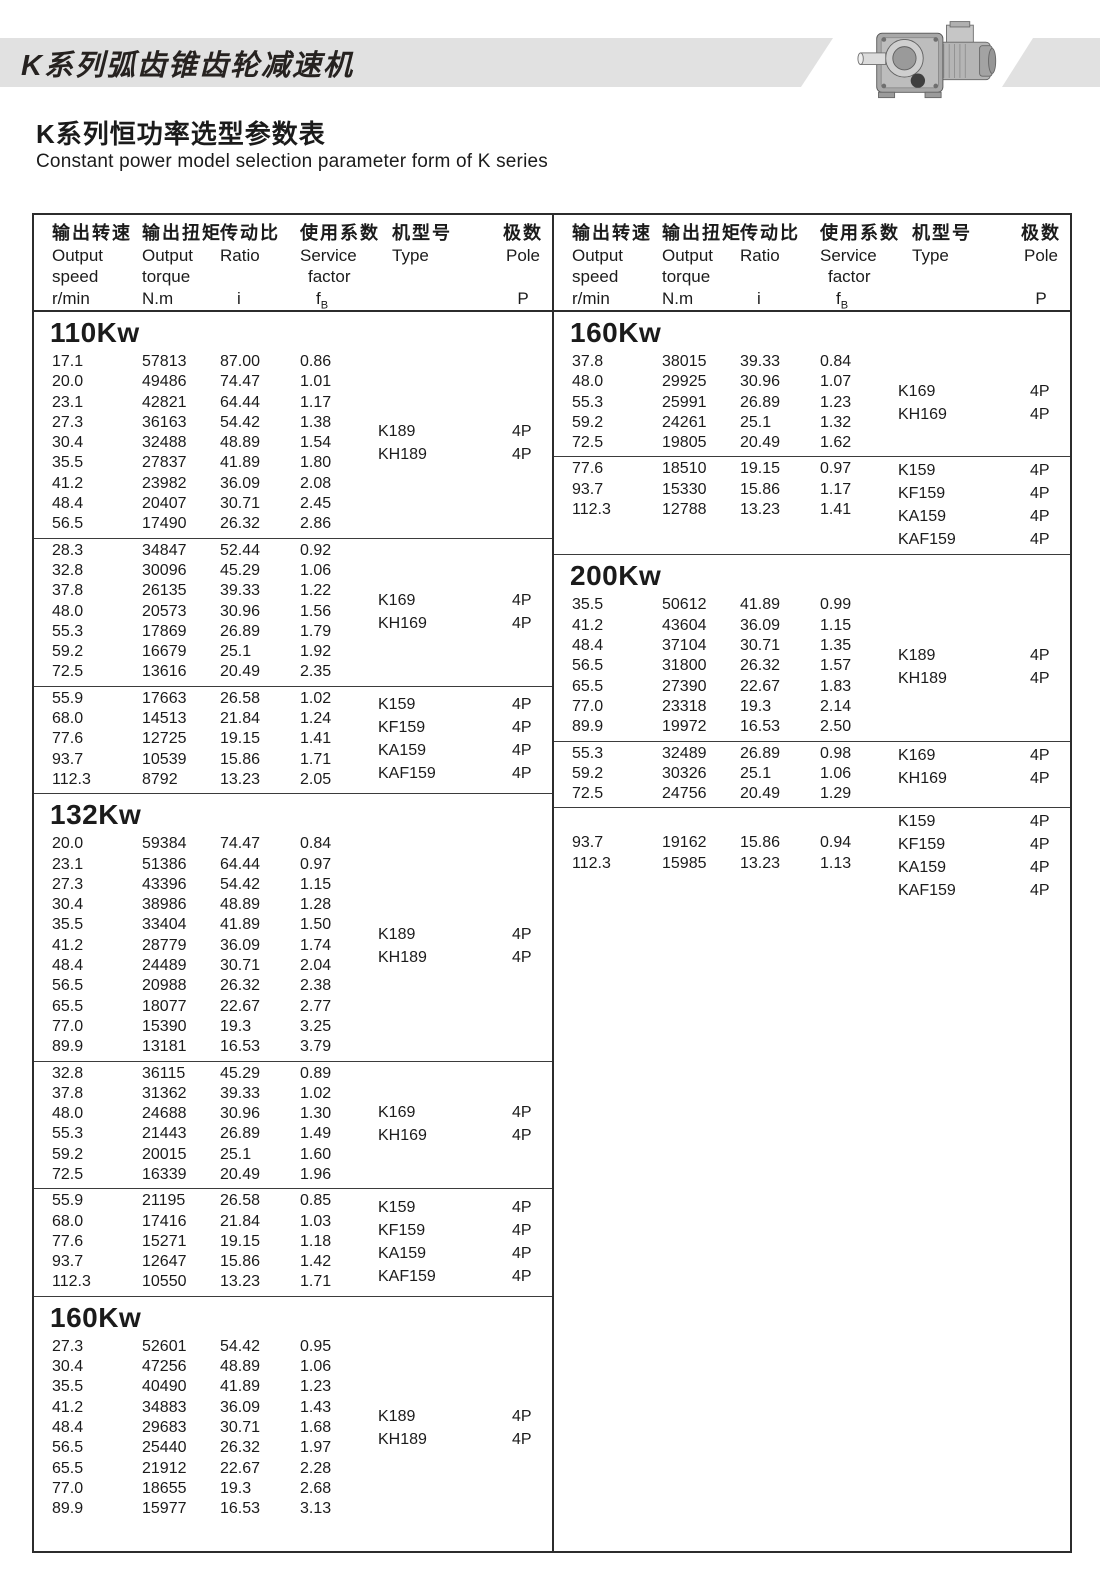  Describe the element at coordinates (684, 361) in the screenshot. I see `cell-torque: 38015` at that location.